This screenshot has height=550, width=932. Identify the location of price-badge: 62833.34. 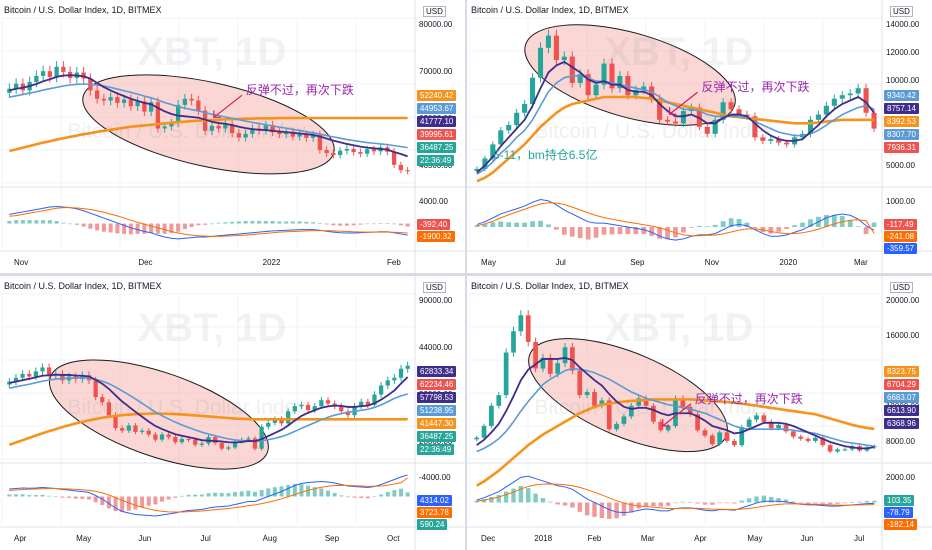
(437, 371).